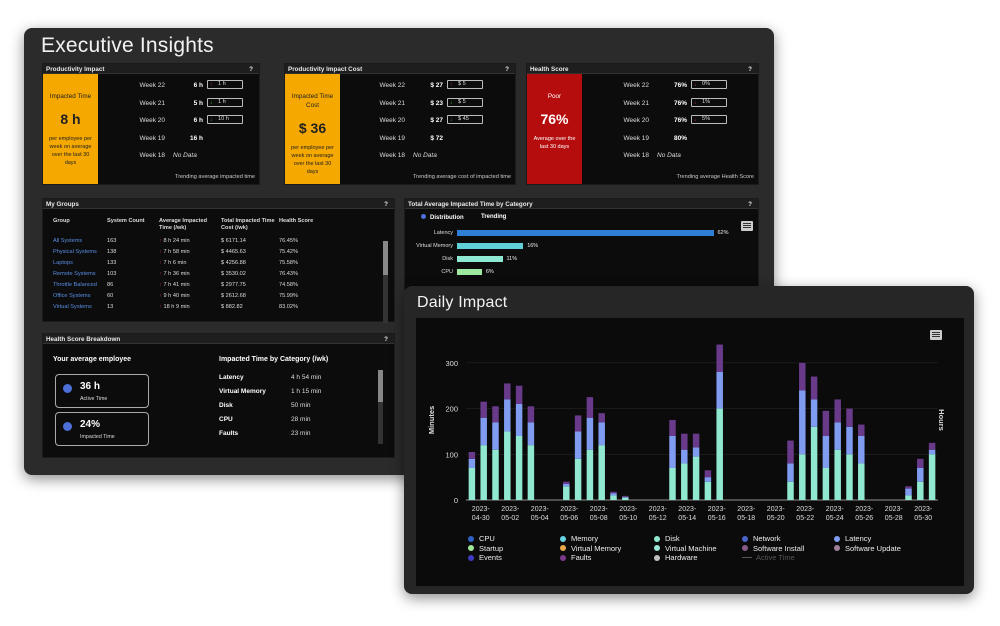  Describe the element at coordinates (385, 282) in the screenshot. I see `groups-scrollbar` at that location.